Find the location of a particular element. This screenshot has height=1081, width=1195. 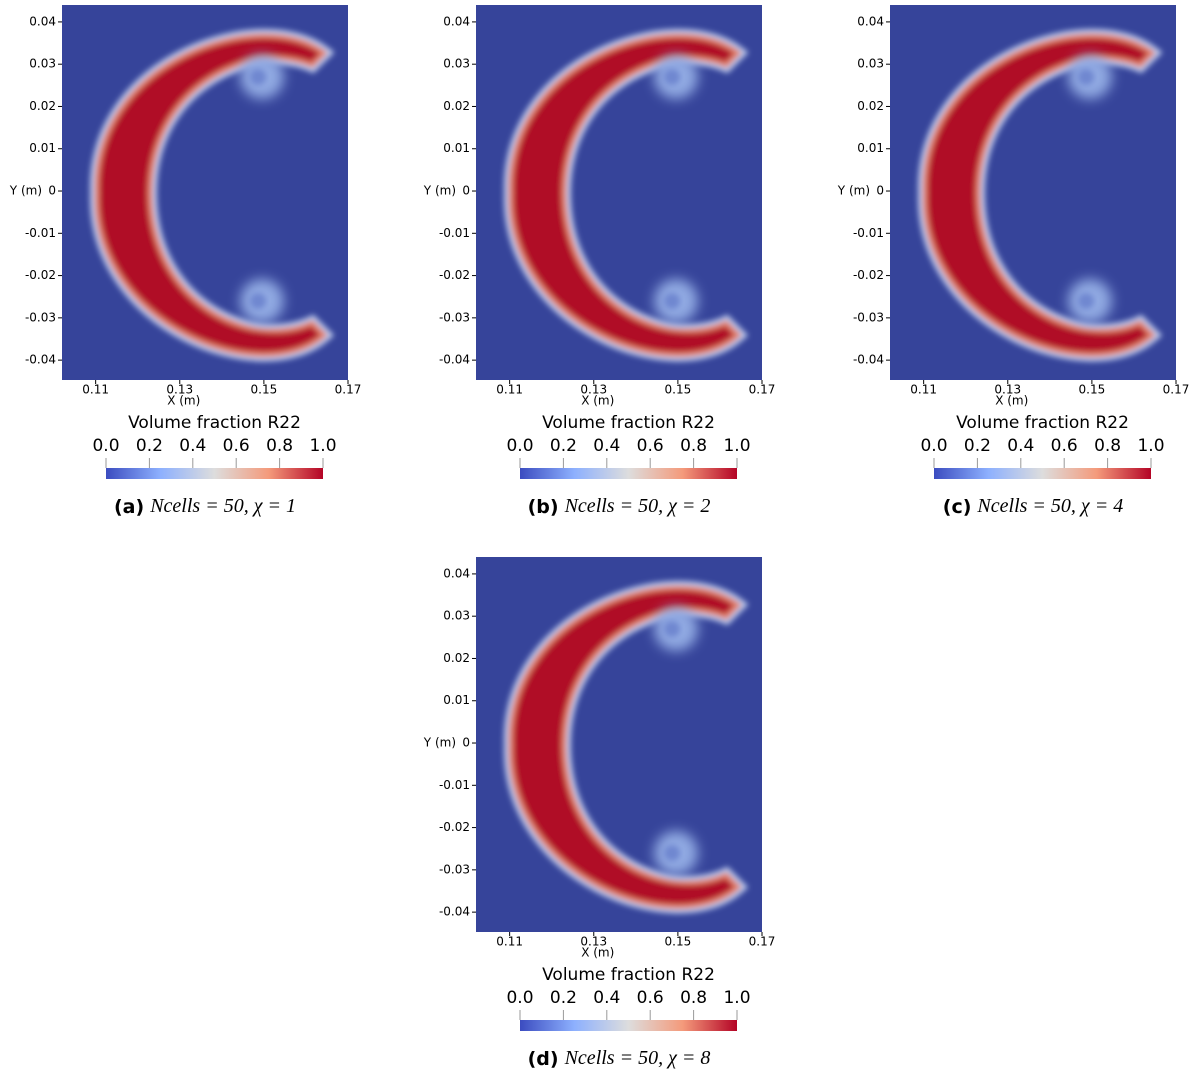

caption-label: (d) is located at coordinates (543, 1059).